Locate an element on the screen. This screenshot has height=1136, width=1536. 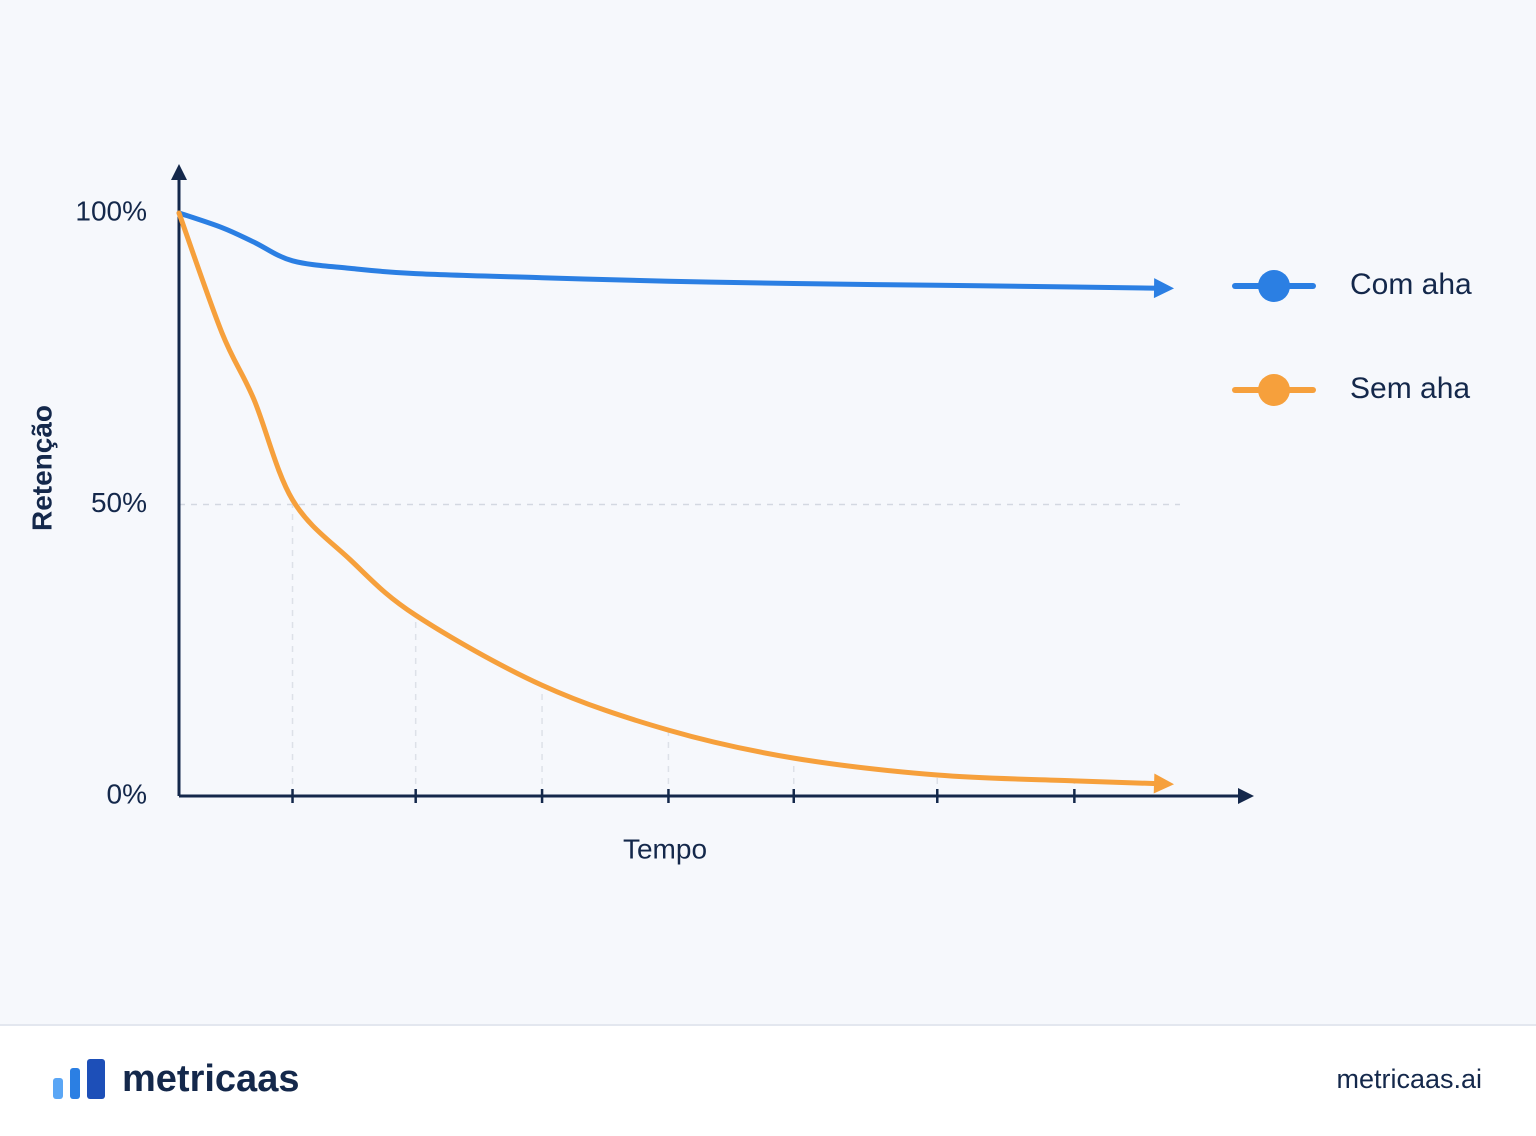
line is located at coordinates (675, 254).